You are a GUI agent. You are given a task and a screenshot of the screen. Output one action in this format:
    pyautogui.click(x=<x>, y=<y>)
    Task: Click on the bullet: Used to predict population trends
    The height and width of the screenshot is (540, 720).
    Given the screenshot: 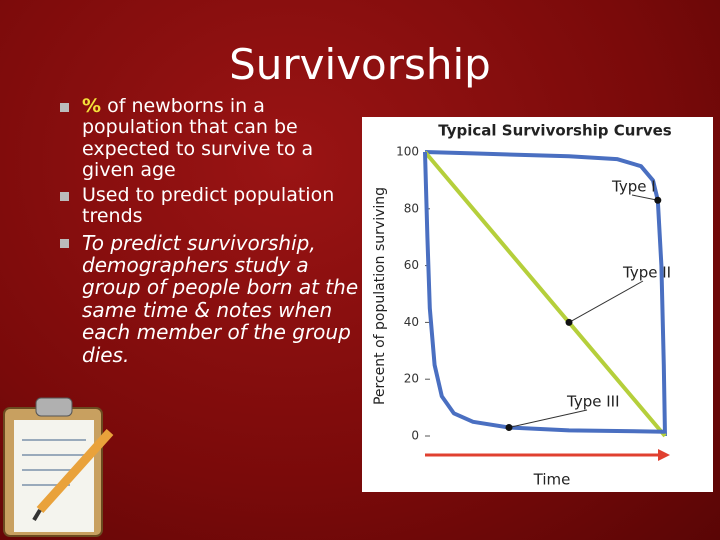 What is the action you would take?
    pyautogui.click(x=210, y=206)
    